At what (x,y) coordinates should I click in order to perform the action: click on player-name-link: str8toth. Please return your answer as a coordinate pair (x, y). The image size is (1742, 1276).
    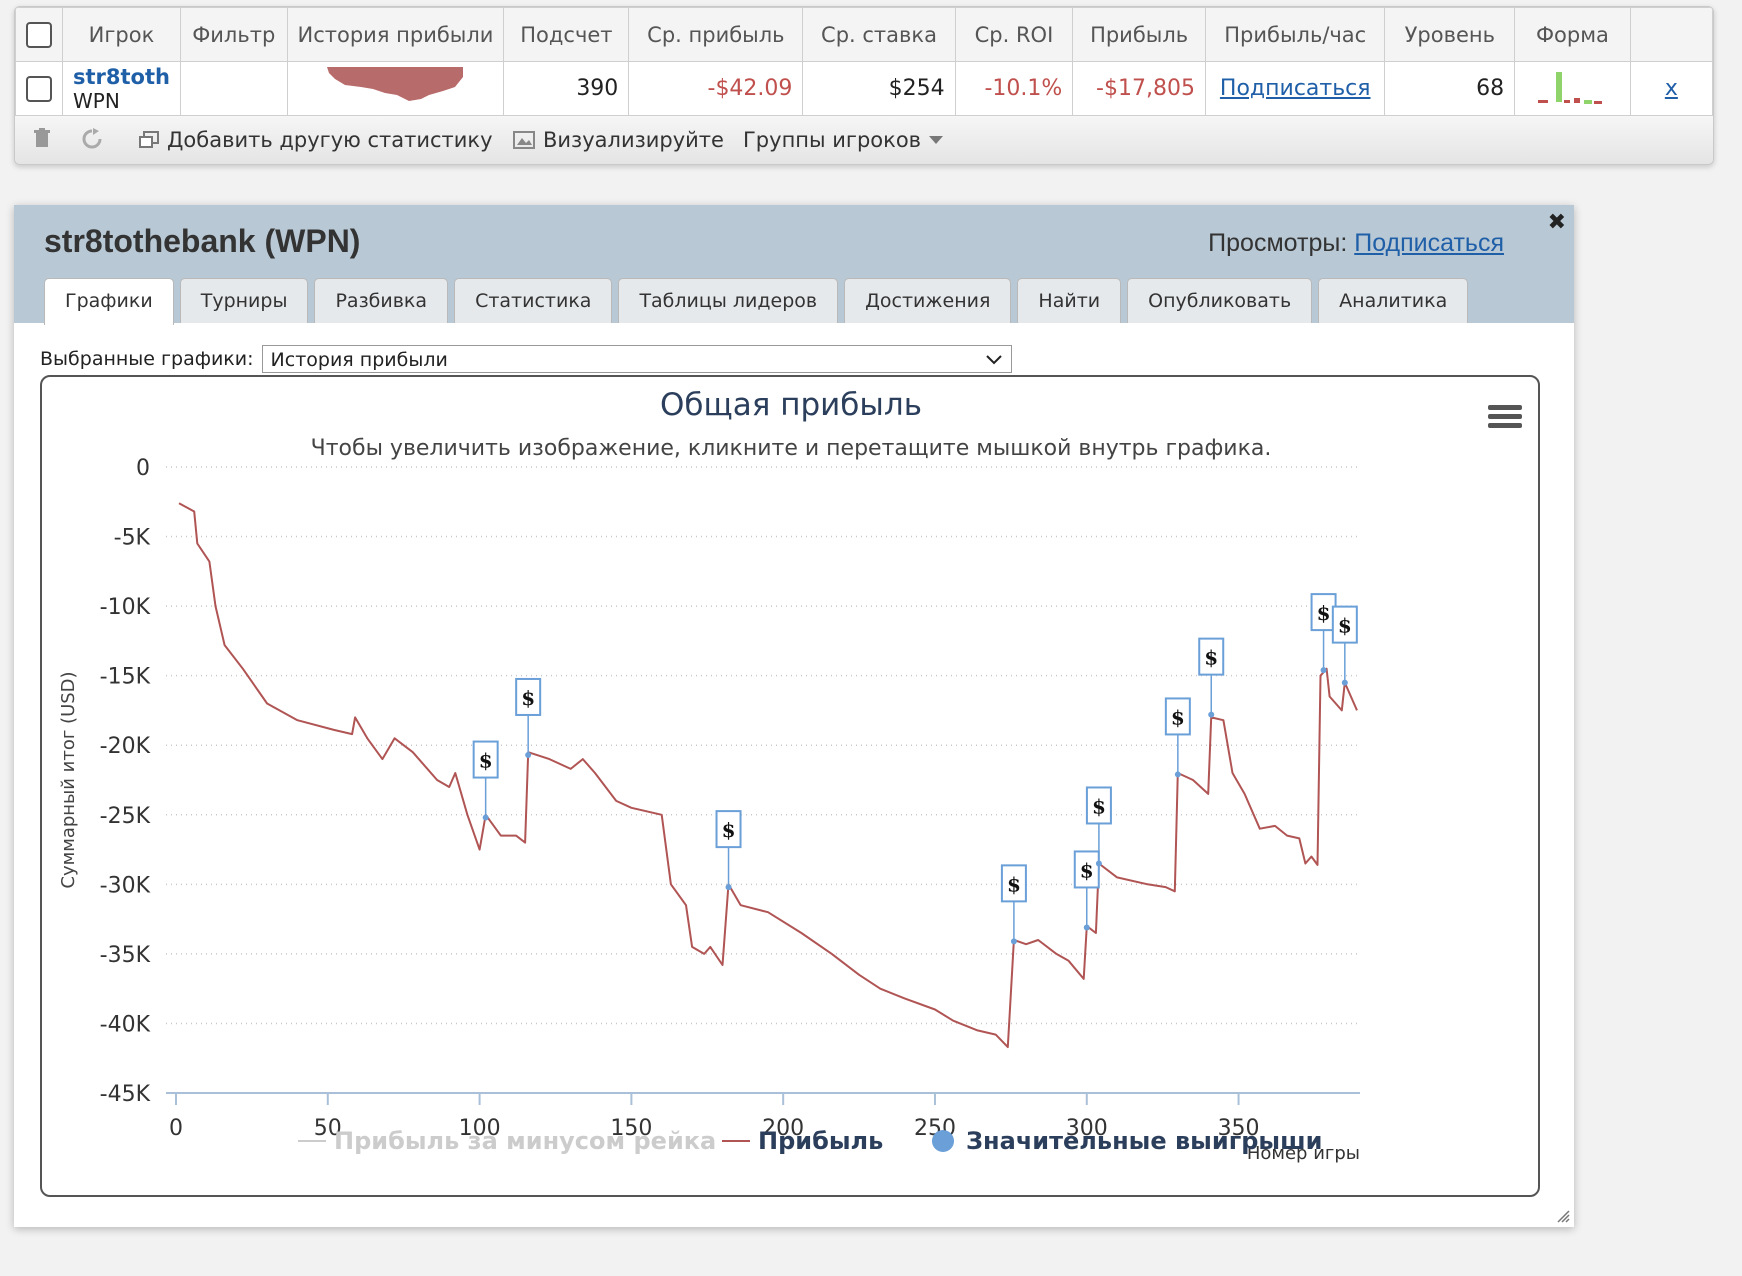
    Looking at the image, I should click on (121, 76).